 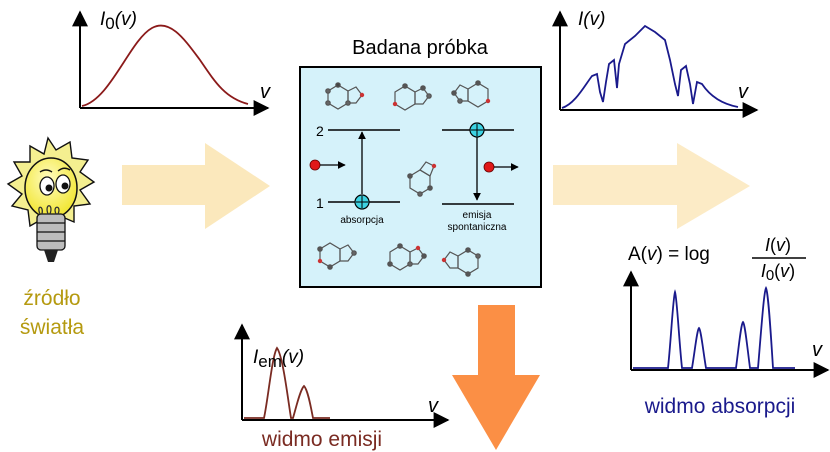 What do you see at coordinates (287, 382) in the screenshot?
I see `emission-spectrum-curve` at bounding box center [287, 382].